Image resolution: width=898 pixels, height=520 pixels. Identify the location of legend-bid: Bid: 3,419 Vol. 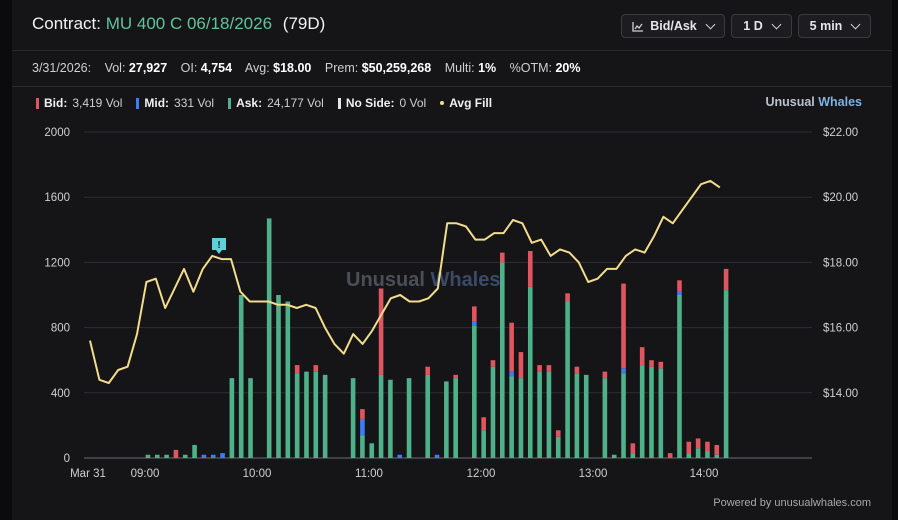
(79, 103).